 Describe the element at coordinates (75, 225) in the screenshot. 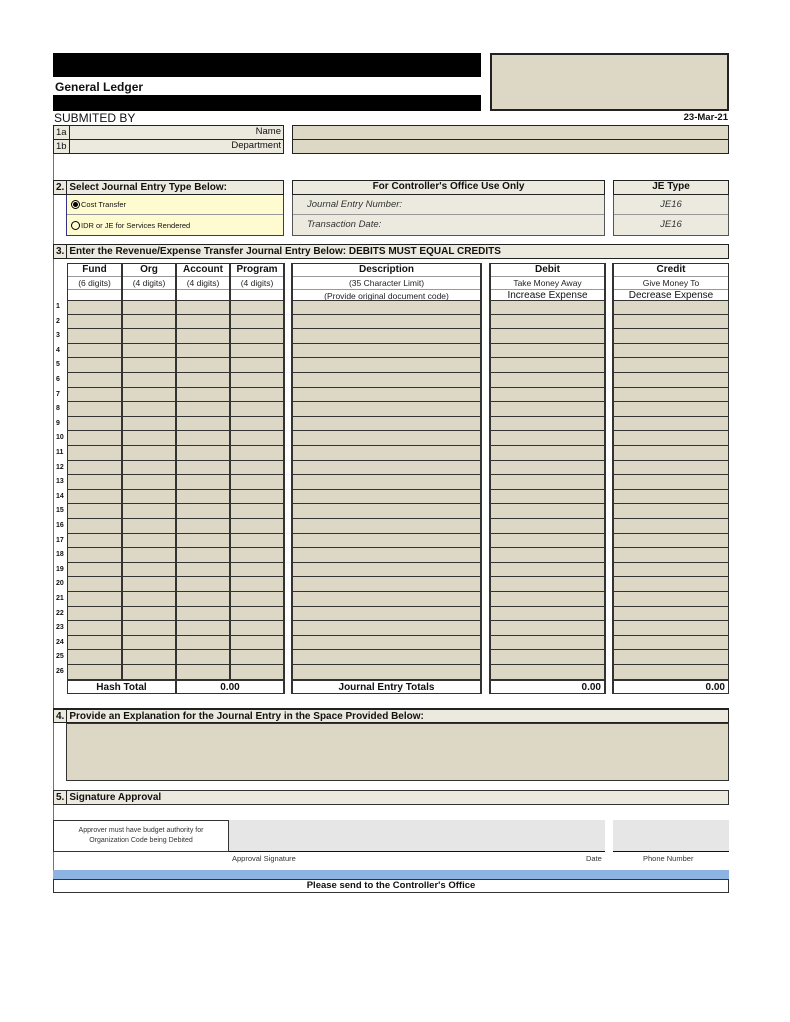

I see `radio-unselected-icon` at that location.